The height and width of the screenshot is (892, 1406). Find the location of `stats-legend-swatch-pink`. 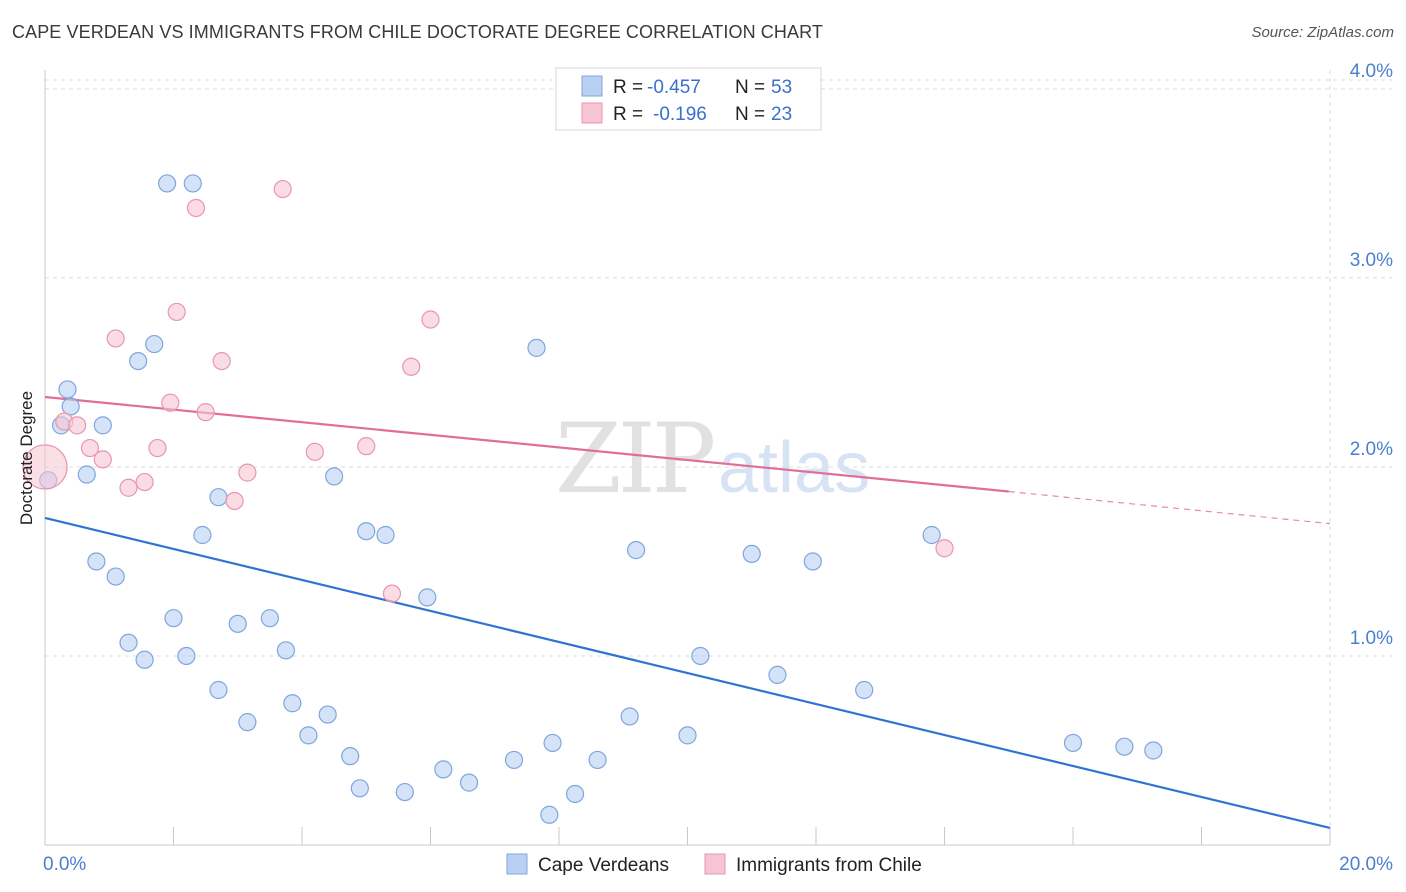

stats-legend-swatch-pink is located at coordinates (592, 113).